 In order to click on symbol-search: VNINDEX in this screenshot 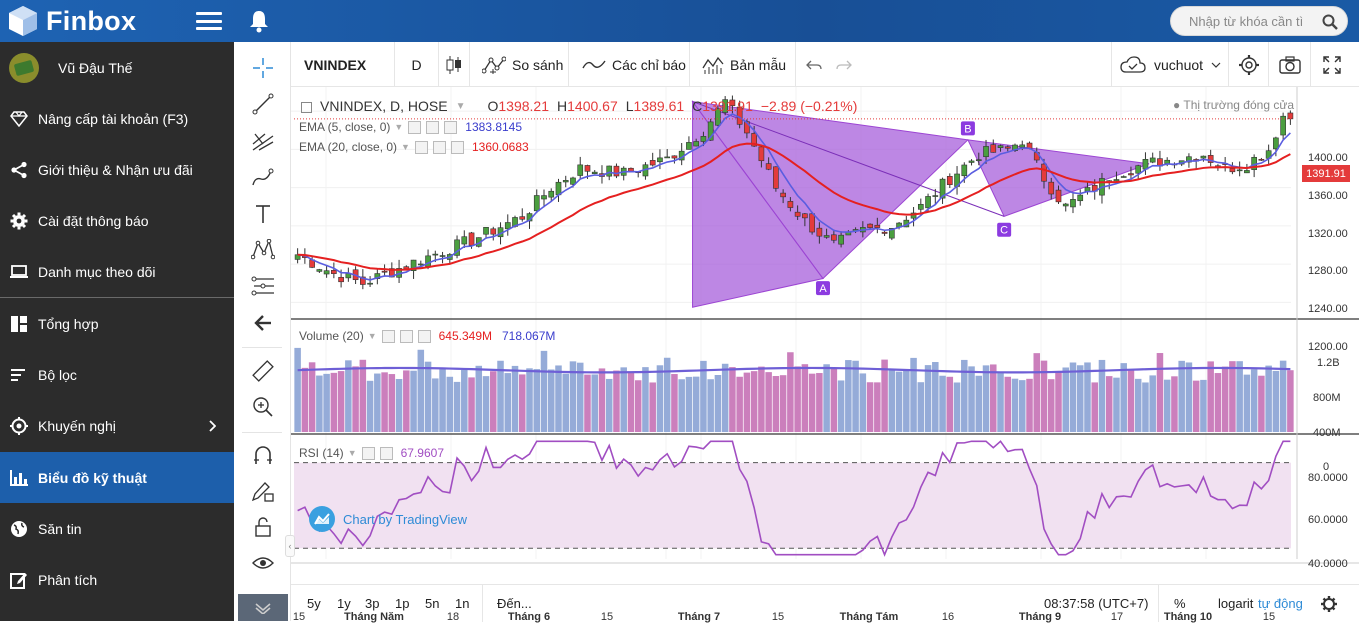, I will do `click(335, 64)`.